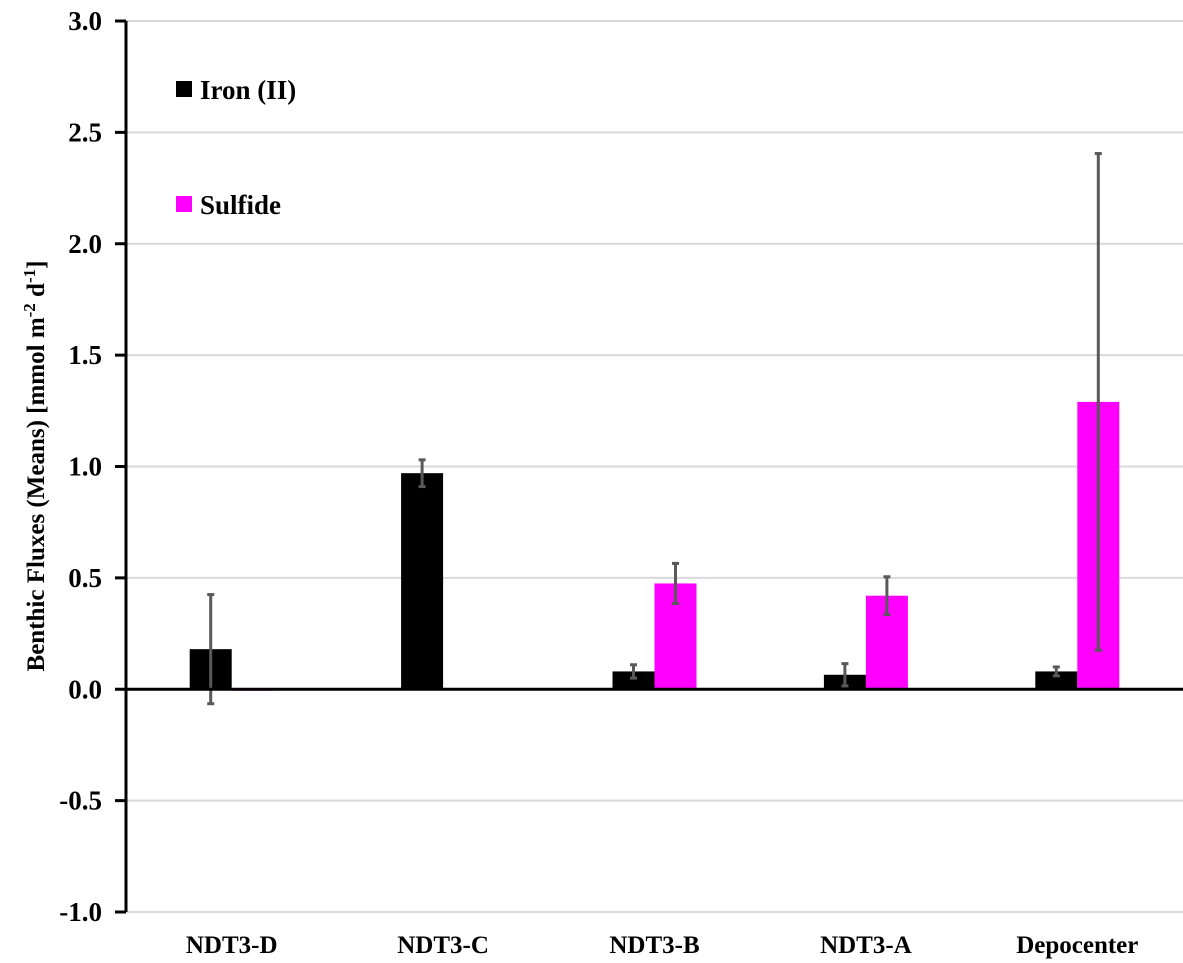  Describe the element at coordinates (36, 494) in the screenshot. I see `y-axis-title-main: Benthic Fluxes (Means) [mmol m` at that location.